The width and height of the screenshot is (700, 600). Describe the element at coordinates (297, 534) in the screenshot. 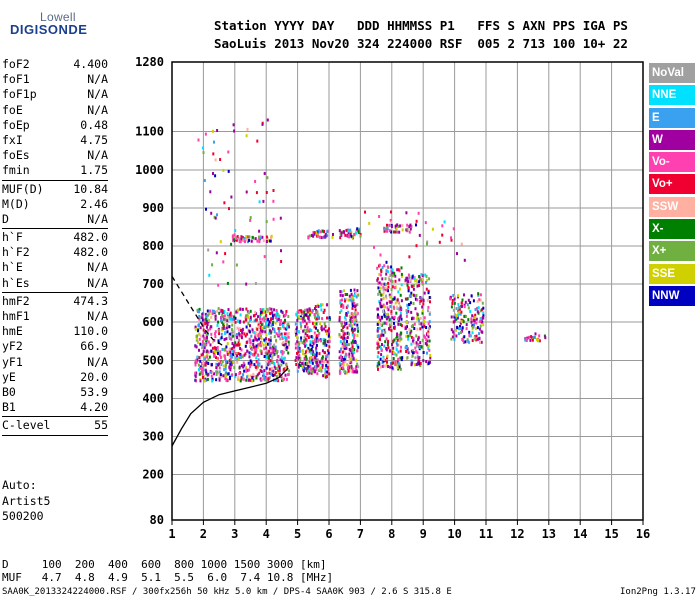

I see `x-tick-label: 5` at that location.